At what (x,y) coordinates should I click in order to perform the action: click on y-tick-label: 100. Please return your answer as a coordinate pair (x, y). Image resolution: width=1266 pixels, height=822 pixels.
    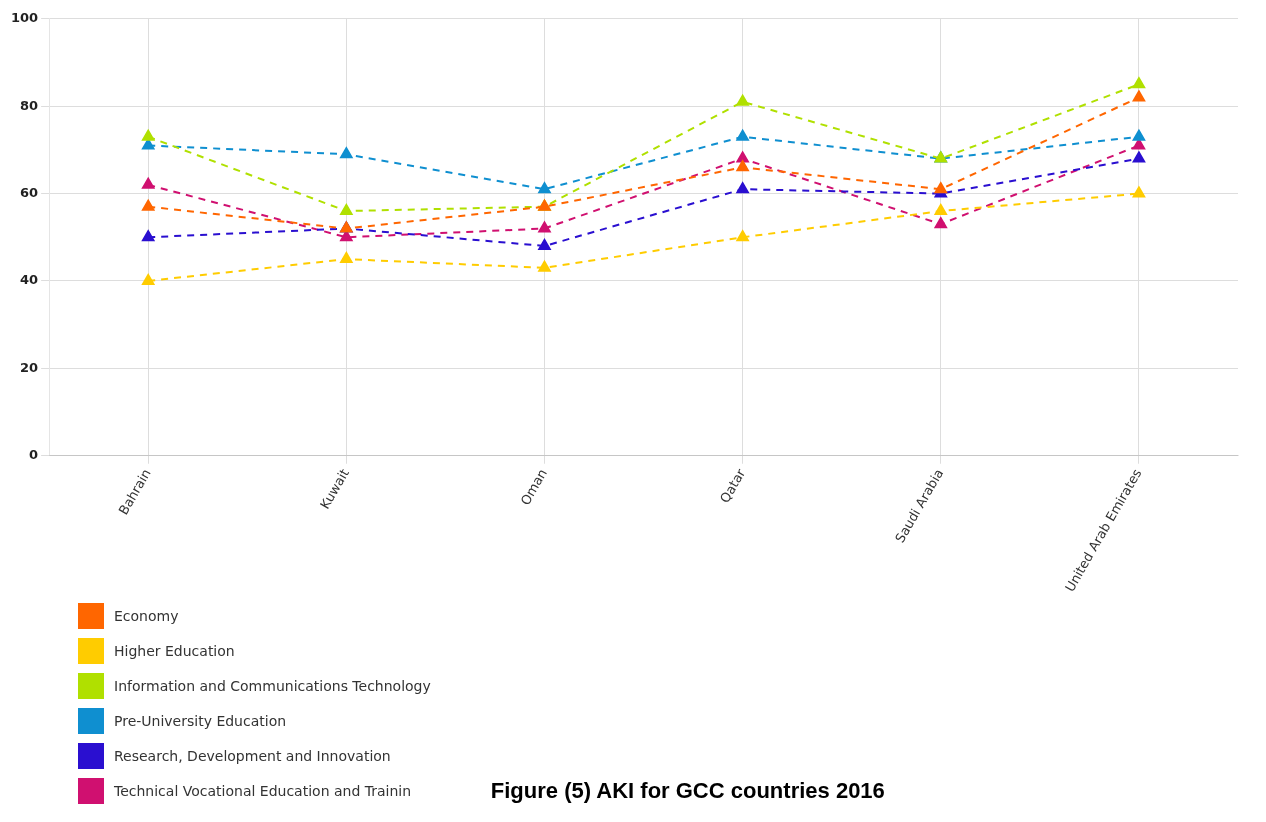
    Looking at the image, I should click on (25, 18).